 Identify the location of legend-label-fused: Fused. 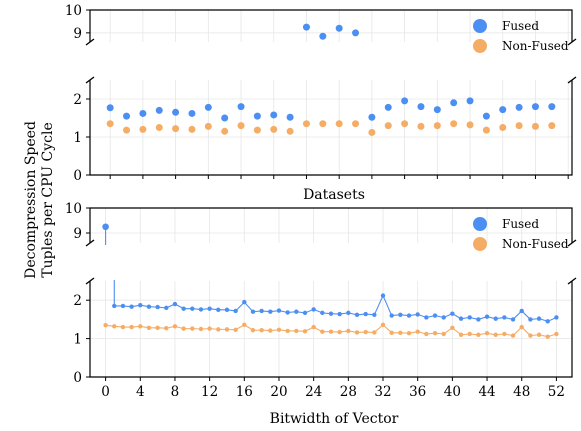
(520, 224).